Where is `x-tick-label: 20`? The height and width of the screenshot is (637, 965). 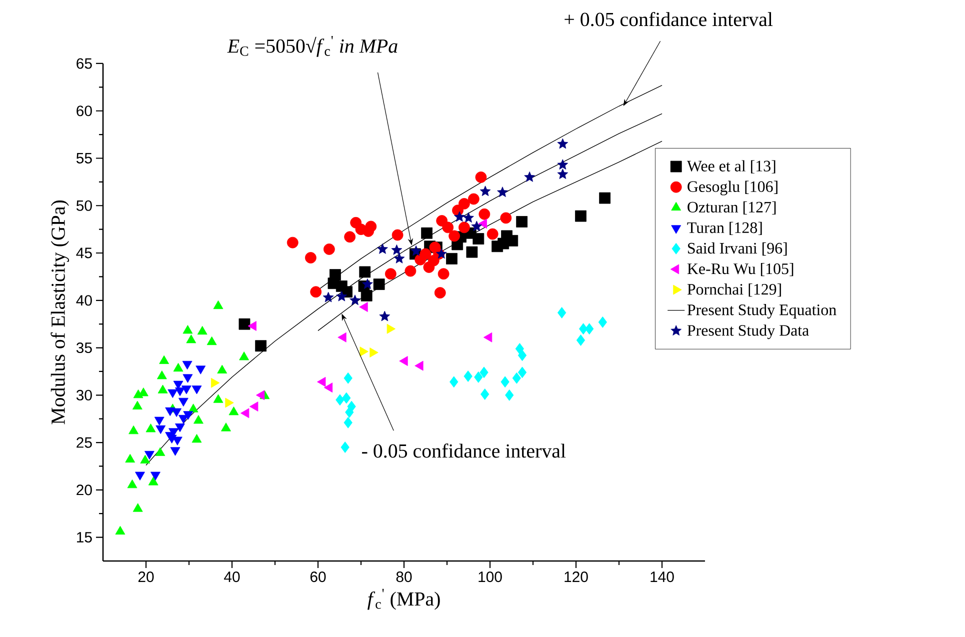 x-tick-label: 20 is located at coordinates (146, 577).